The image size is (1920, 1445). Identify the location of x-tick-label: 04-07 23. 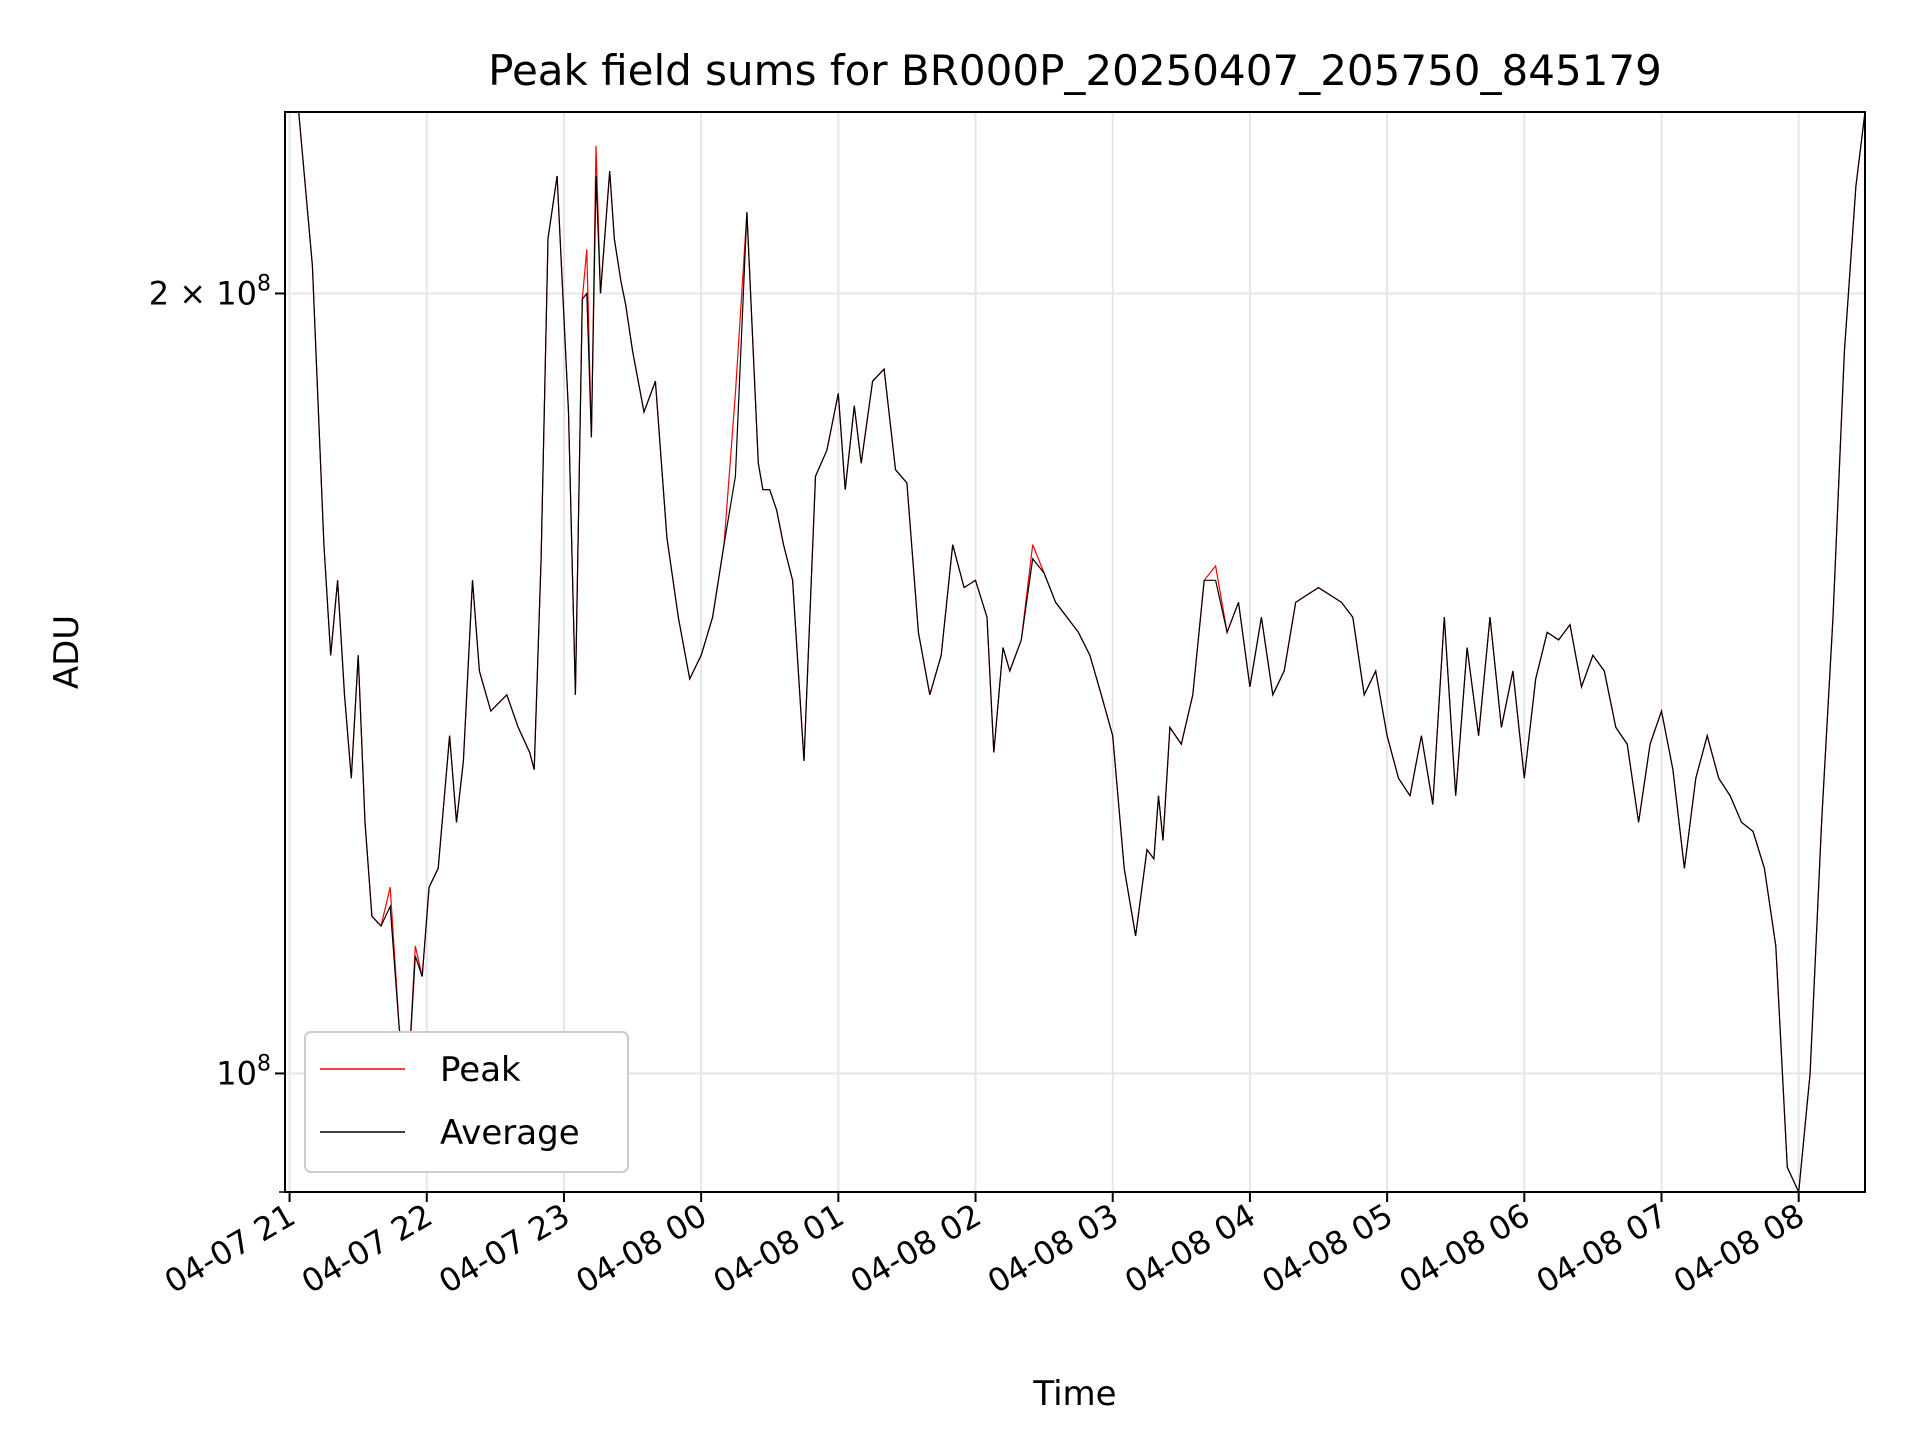
(504, 1248).